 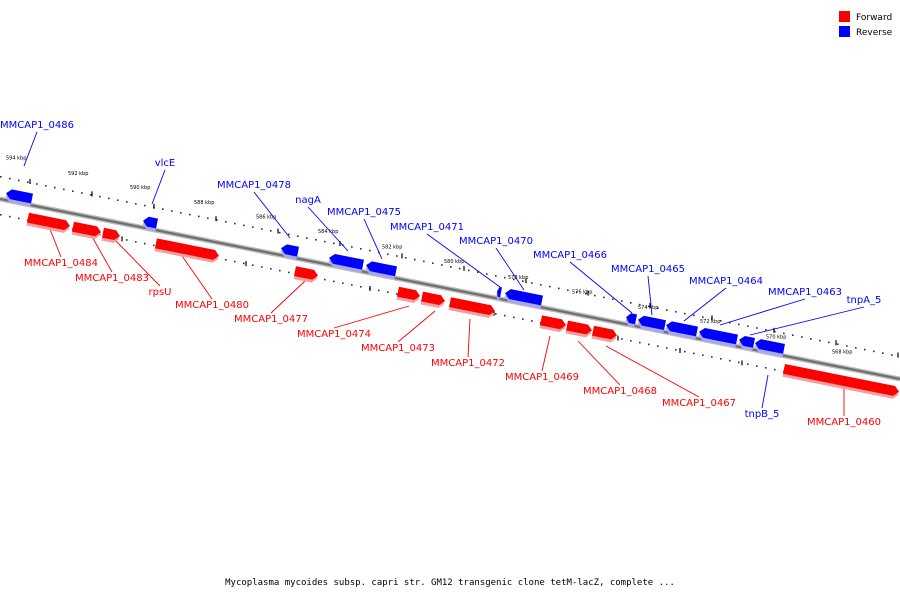 What do you see at coordinates (345, 263) in the screenshot?
I see `gene-naga` at bounding box center [345, 263].